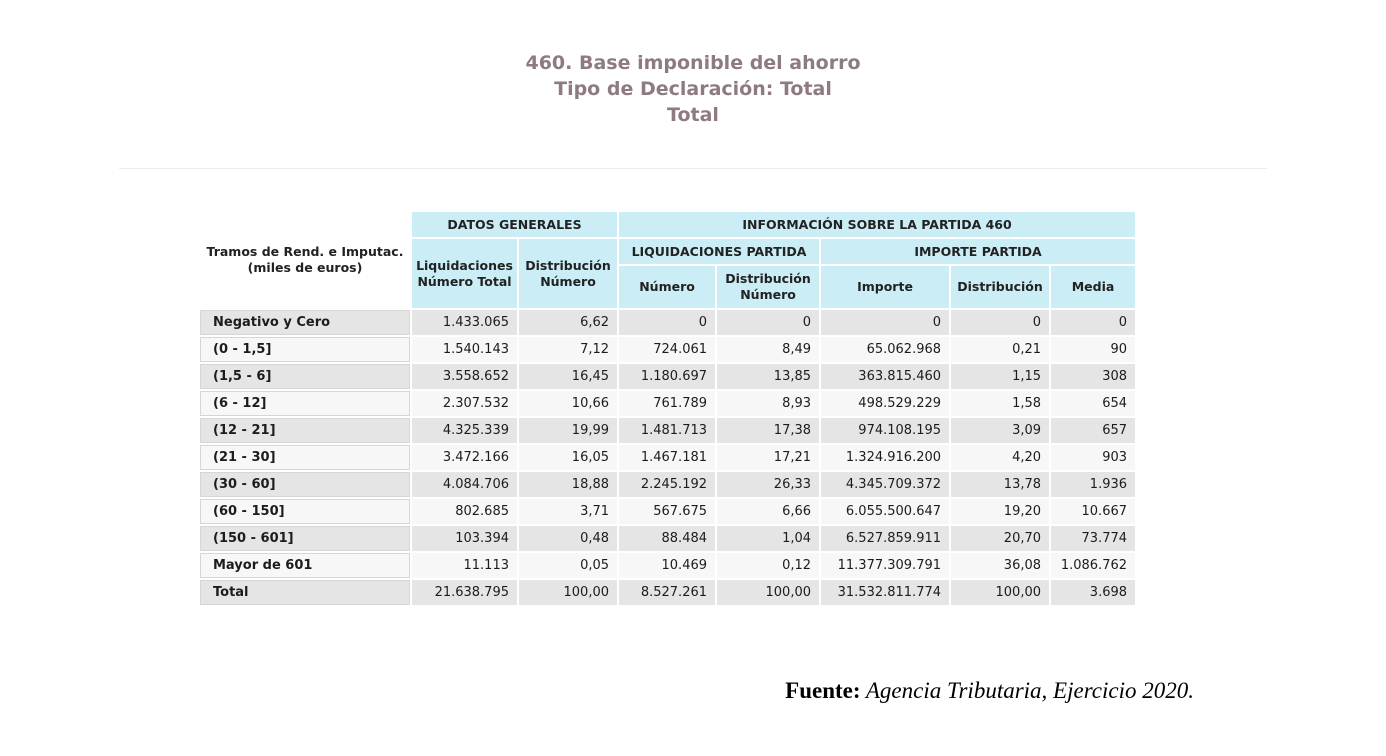  Describe the element at coordinates (464, 322) in the screenshot. I see `cell: 1.433.065` at that location.